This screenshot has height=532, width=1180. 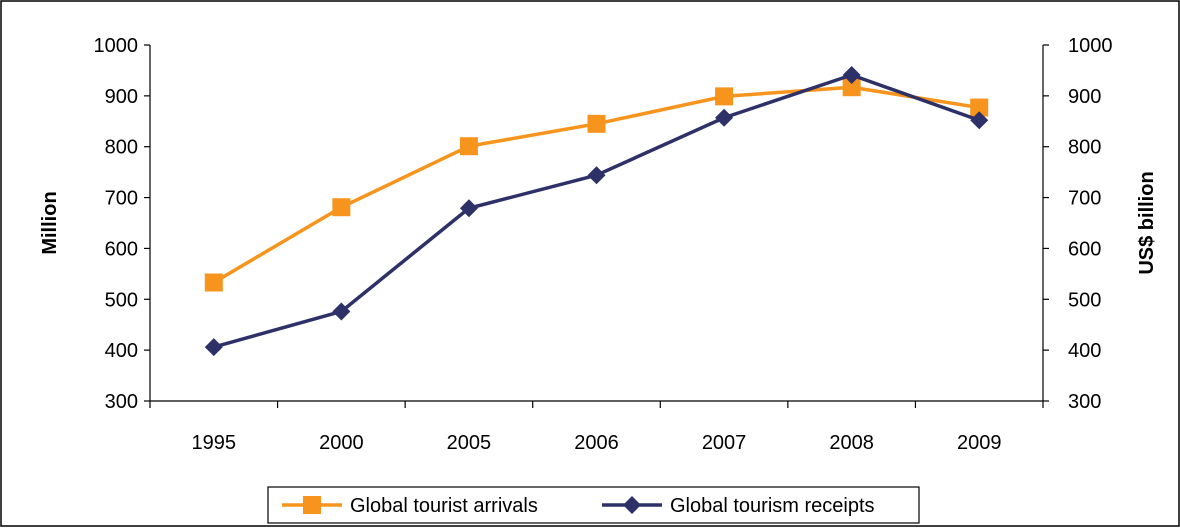 I want to click on x-tick-label: 2005, so click(x=469, y=443).